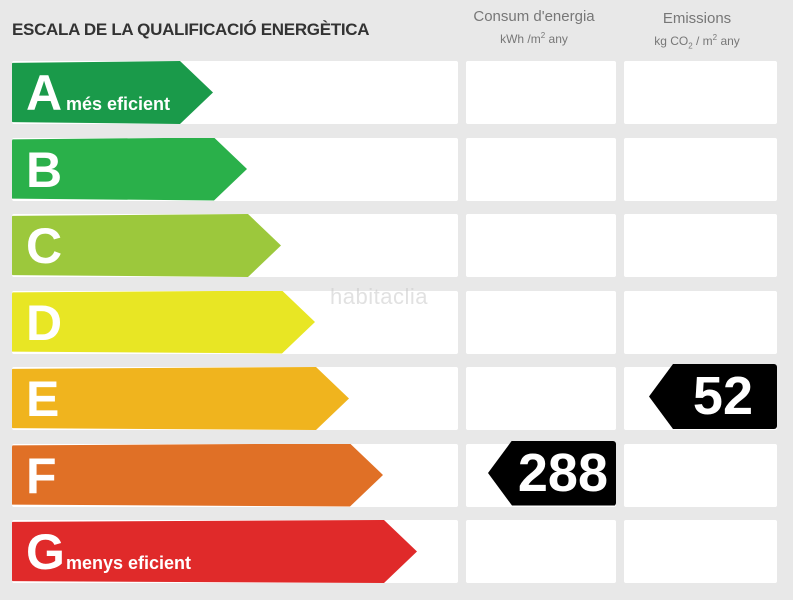 The image size is (793, 600). I want to click on energy-column-label: Consum d'energia, so click(534, 16).